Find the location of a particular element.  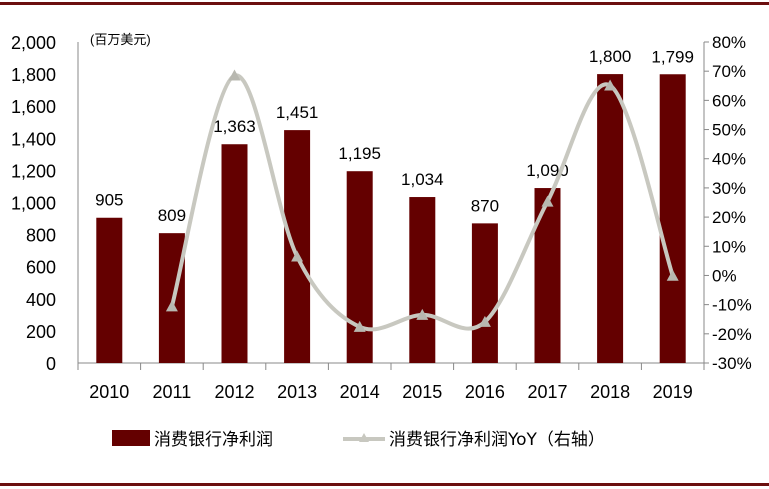

data-label: 870 is located at coordinates (485, 205).